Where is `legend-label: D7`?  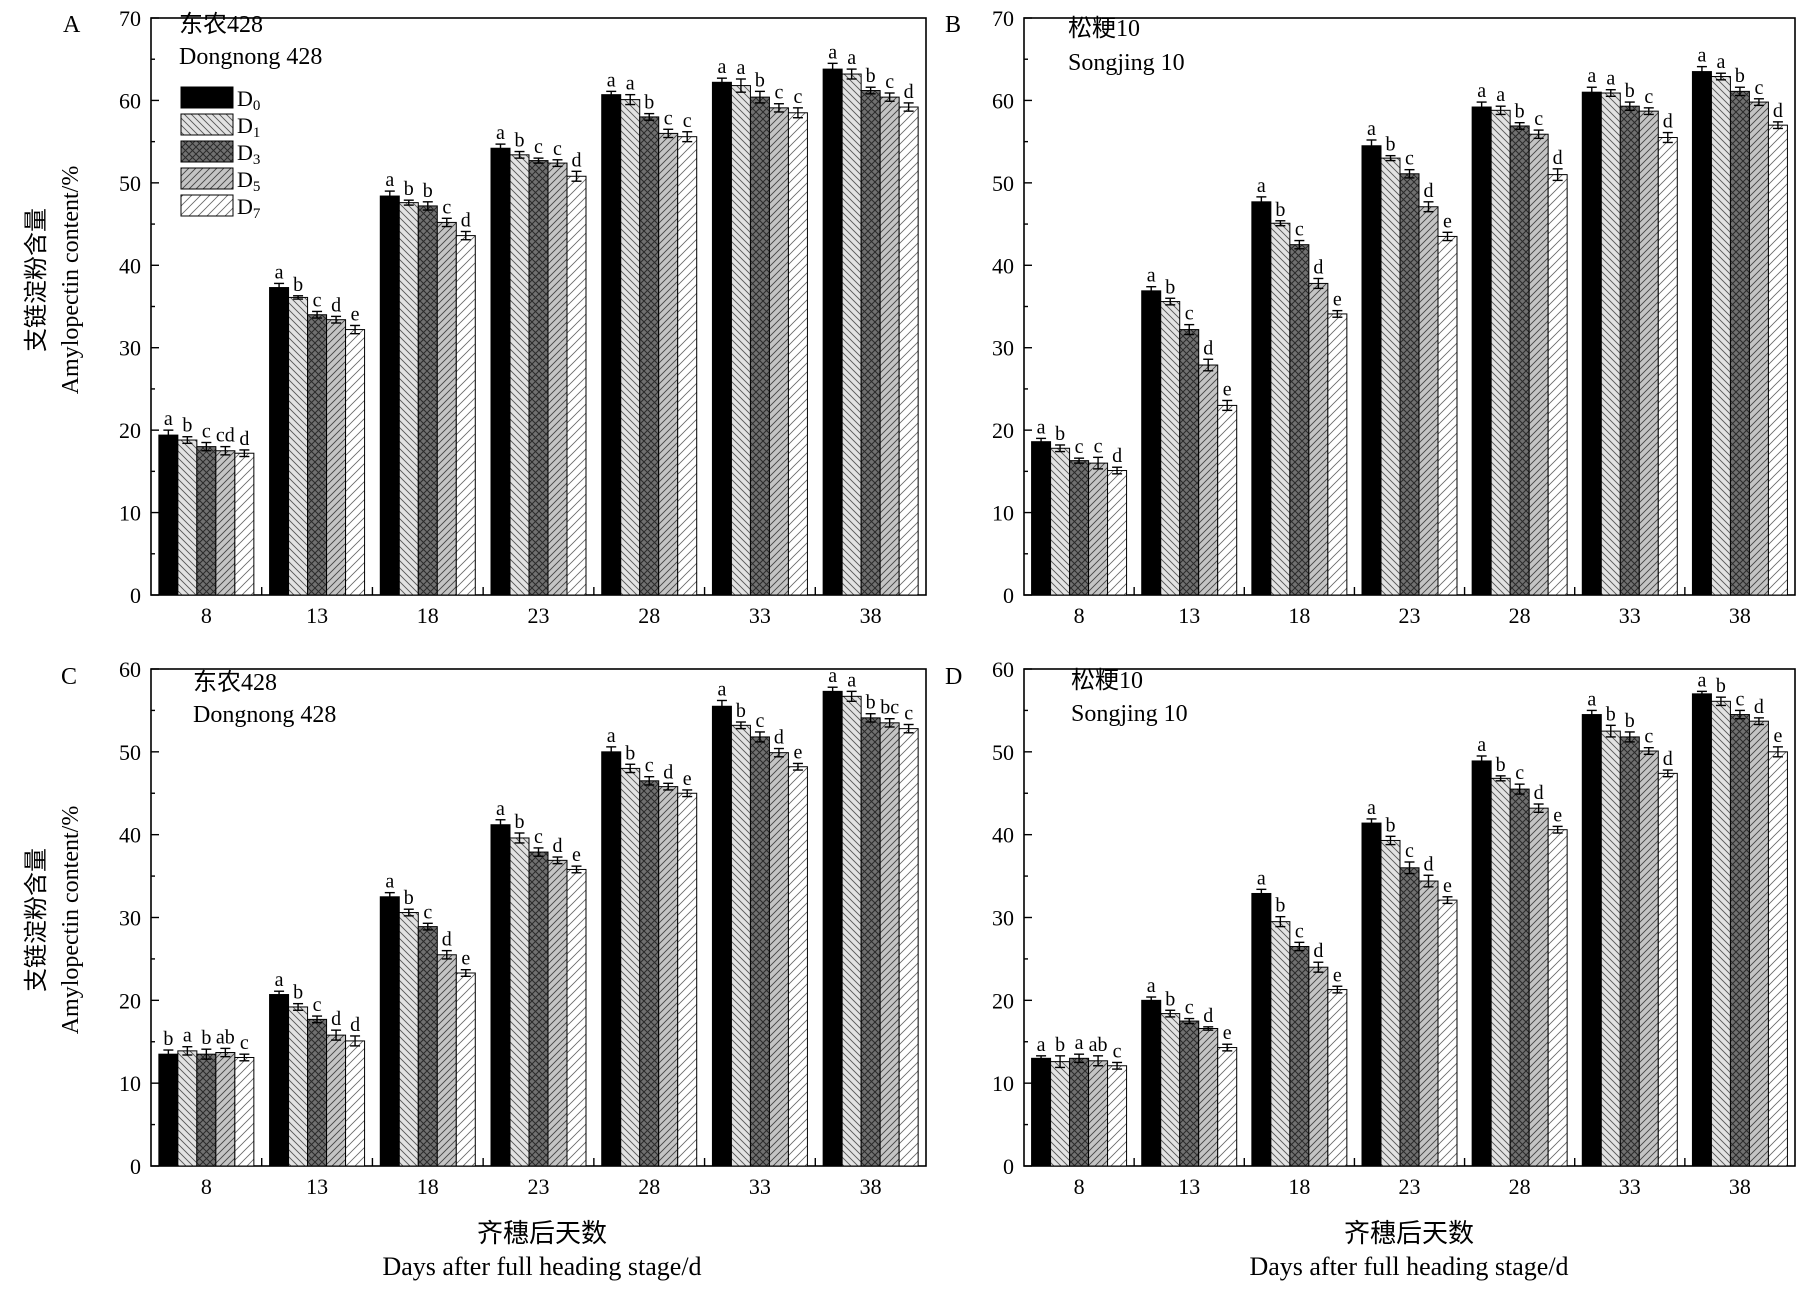
legend-label: D7 is located at coordinates (249, 208).